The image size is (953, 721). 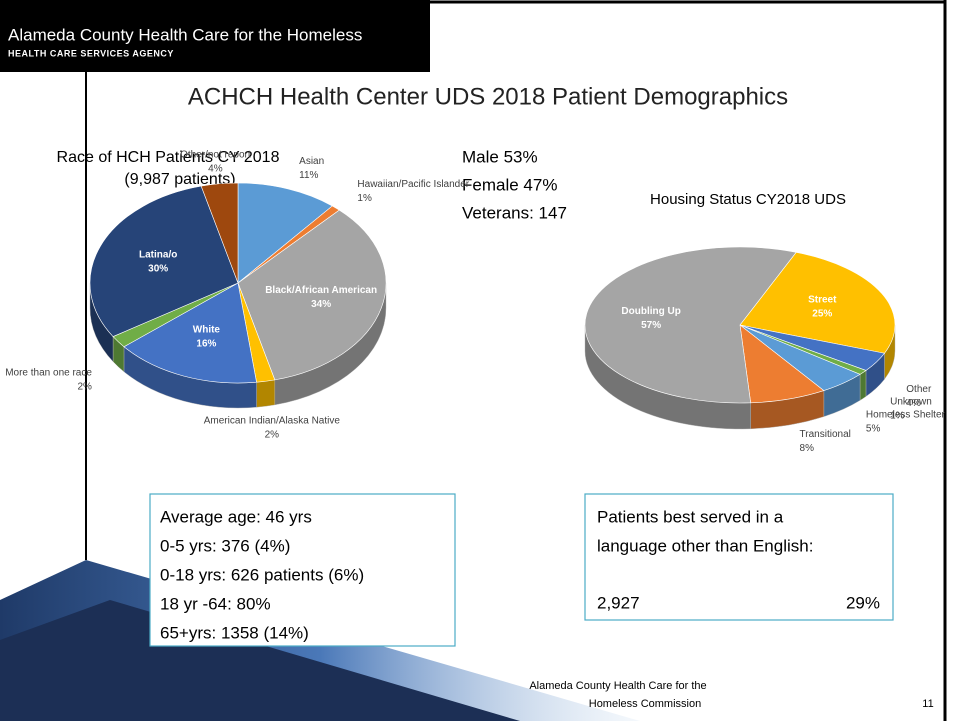 What do you see at coordinates (919, 389) in the screenshot?
I see `slice-label: Other` at bounding box center [919, 389].